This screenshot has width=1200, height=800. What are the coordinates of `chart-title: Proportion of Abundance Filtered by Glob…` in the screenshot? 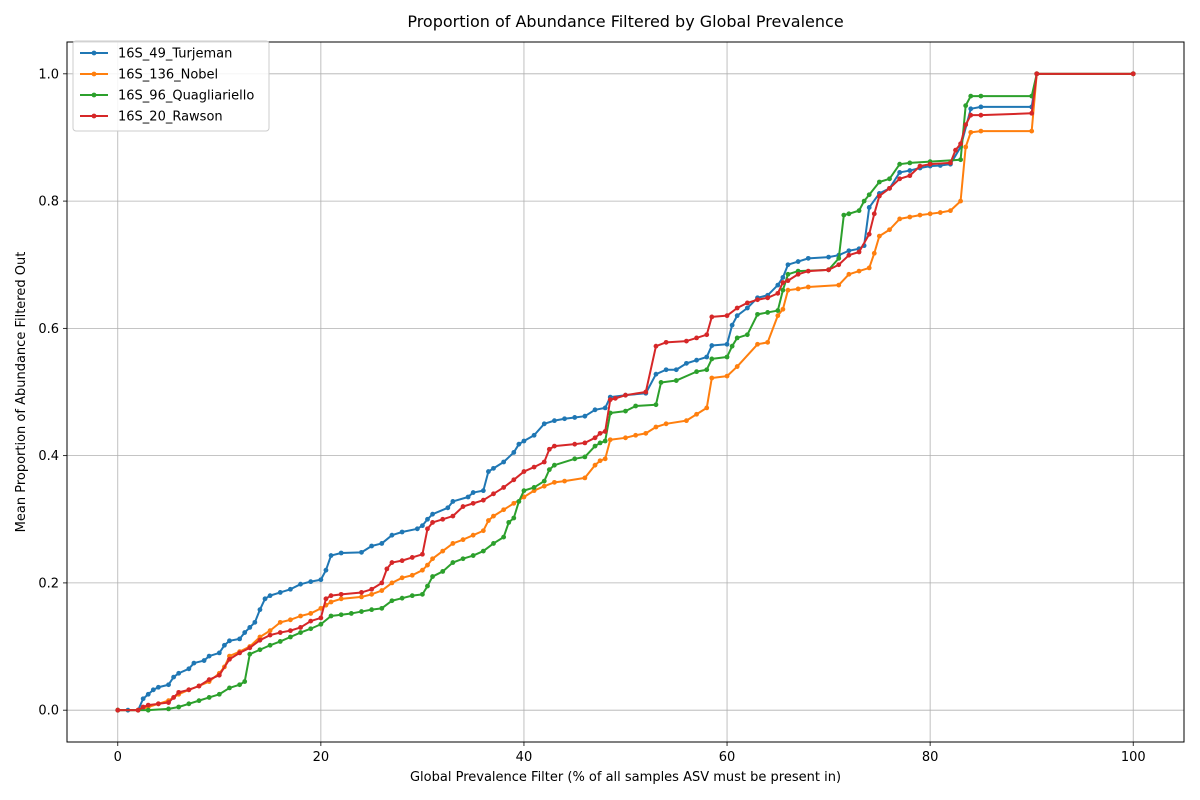 It's located at (625, 21).